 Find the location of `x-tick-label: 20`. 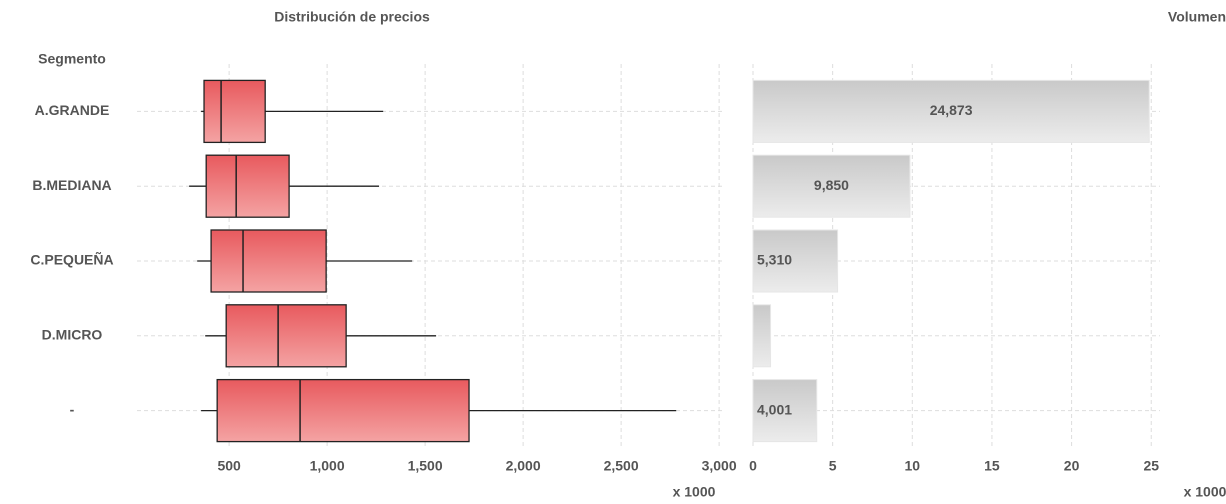

x-tick-label: 20 is located at coordinates (1072, 466).